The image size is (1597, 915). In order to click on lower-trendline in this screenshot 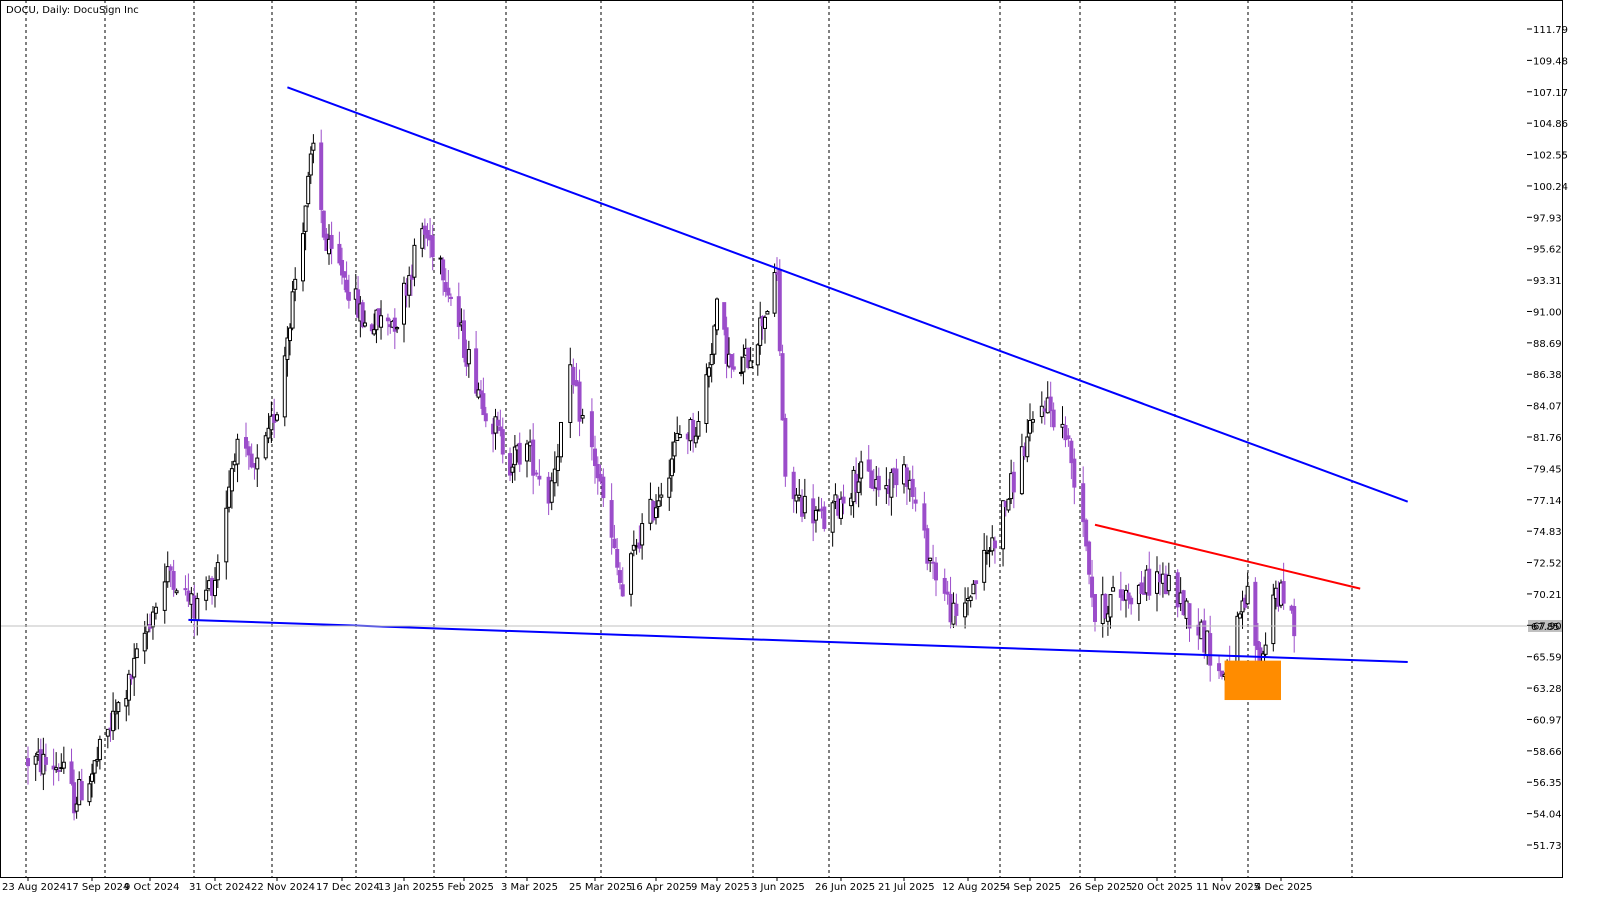, I will do `click(798, 640)`.